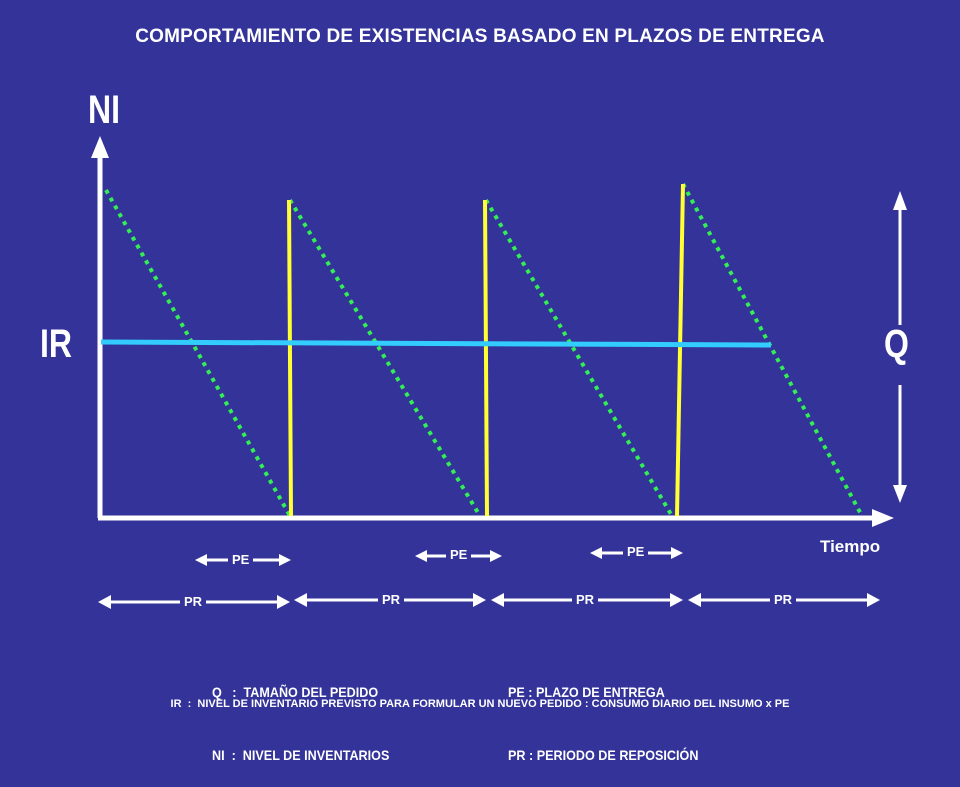 This screenshot has width=960, height=787. Describe the element at coordinates (301, 755) in the screenshot. I see `legend-ni: NI : NIVEL DE INVENTARIOS` at that location.